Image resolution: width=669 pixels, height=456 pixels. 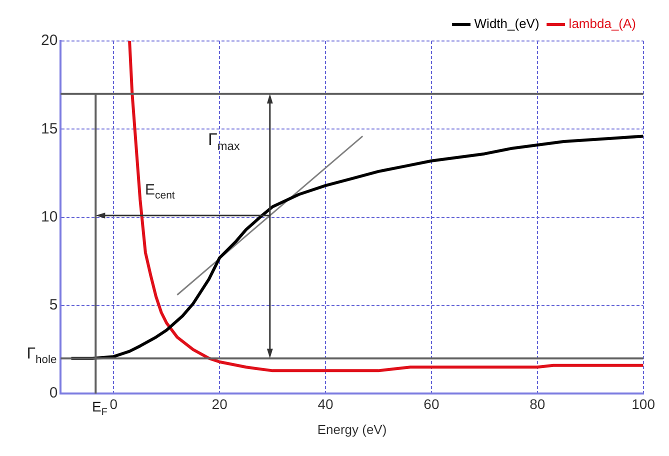 What do you see at coordinates (538, 404) in the screenshot?
I see `x-tick-label: 80` at bounding box center [538, 404].